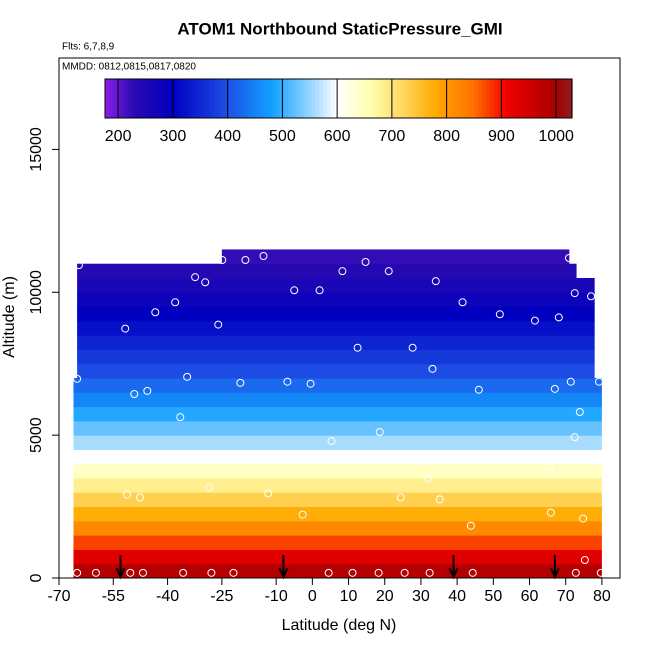 The image size is (650, 655). Describe the element at coordinates (337, 136) in the screenshot. I see `colorbar-tick-label: 600` at that location.